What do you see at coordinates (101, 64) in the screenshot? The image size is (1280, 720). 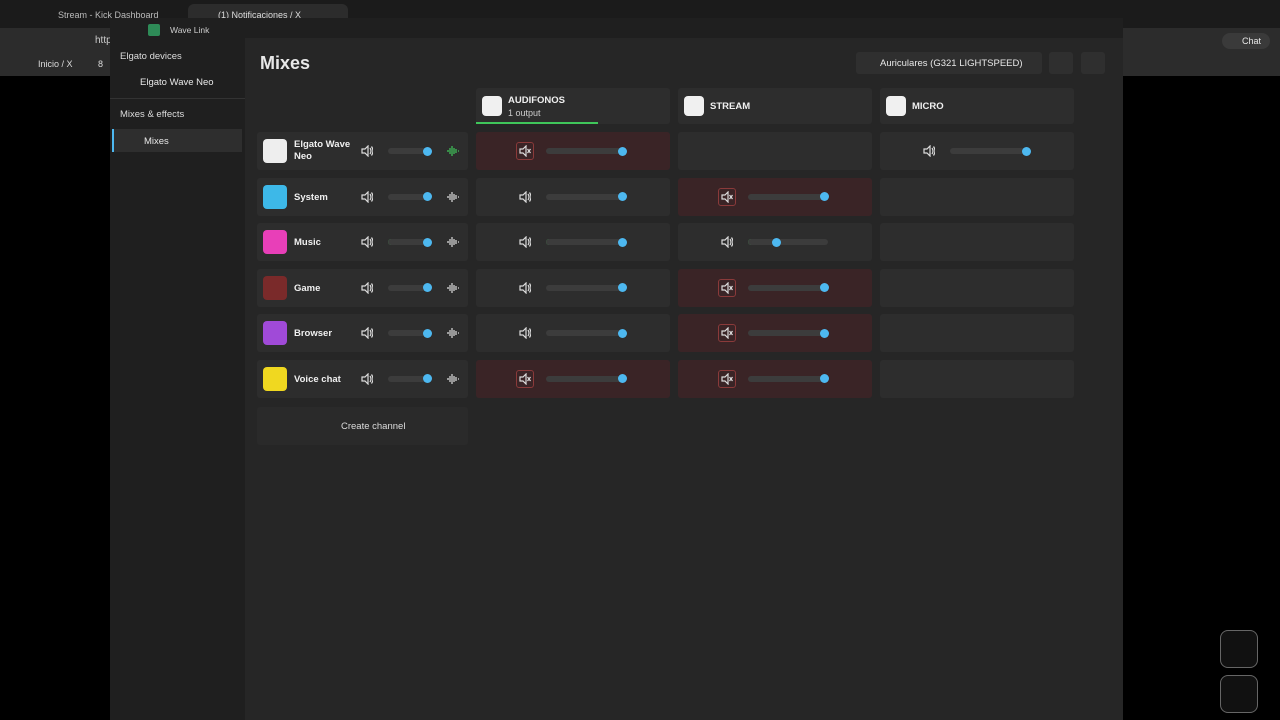 I see `bookmark: 8` at bounding box center [101, 64].